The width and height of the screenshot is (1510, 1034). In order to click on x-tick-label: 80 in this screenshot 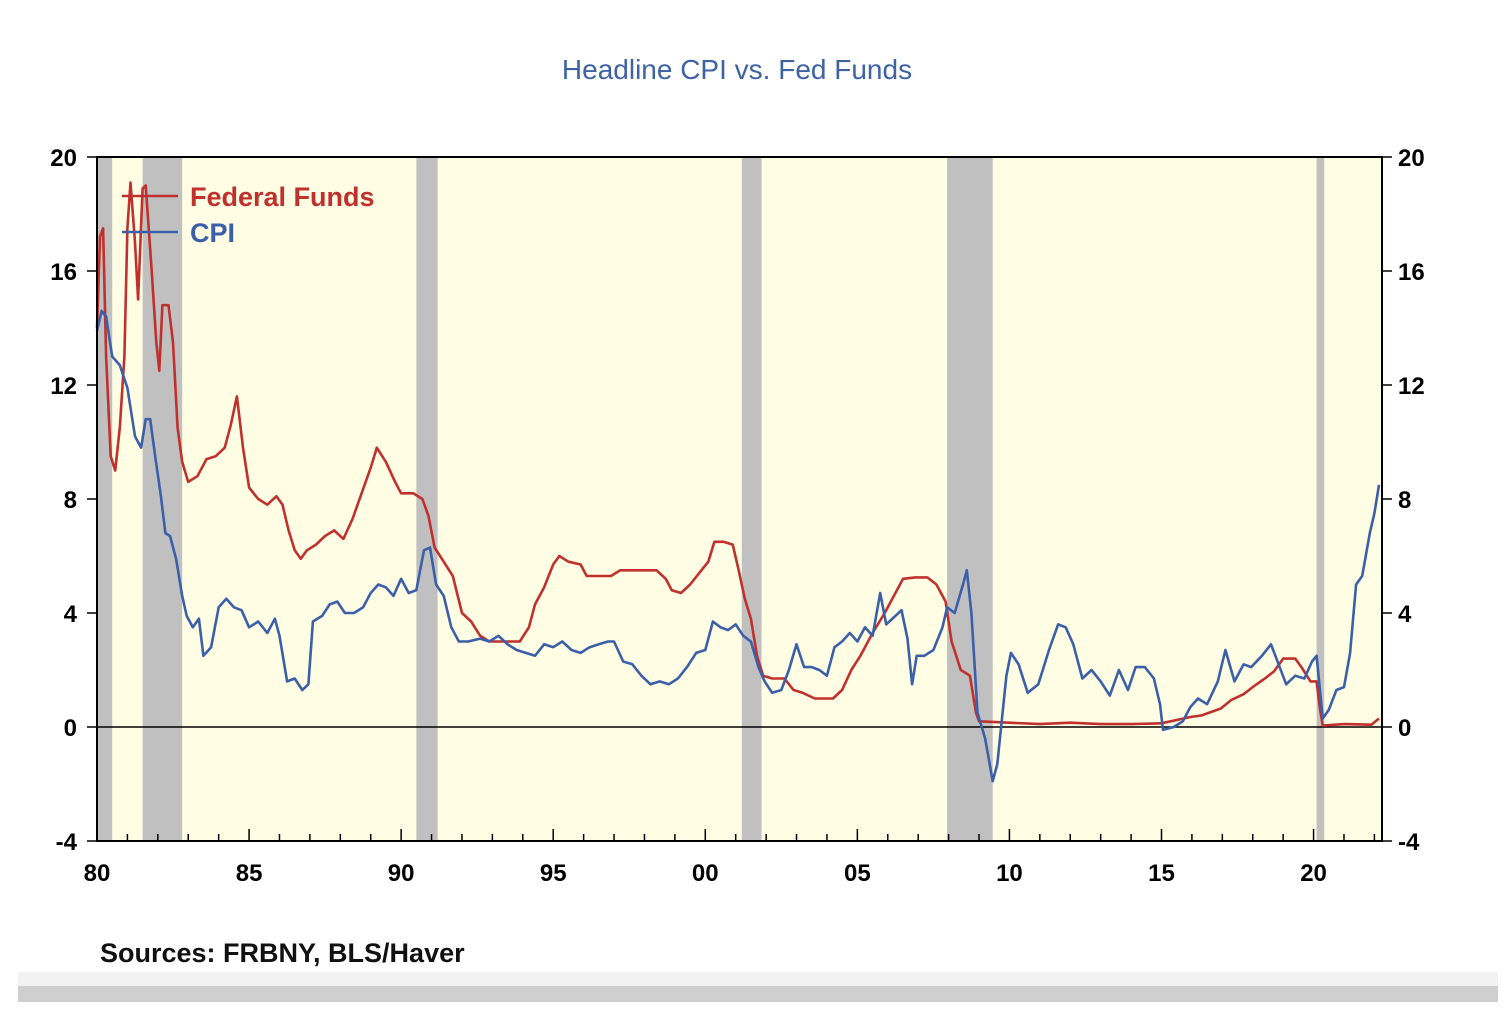, I will do `click(97, 873)`.